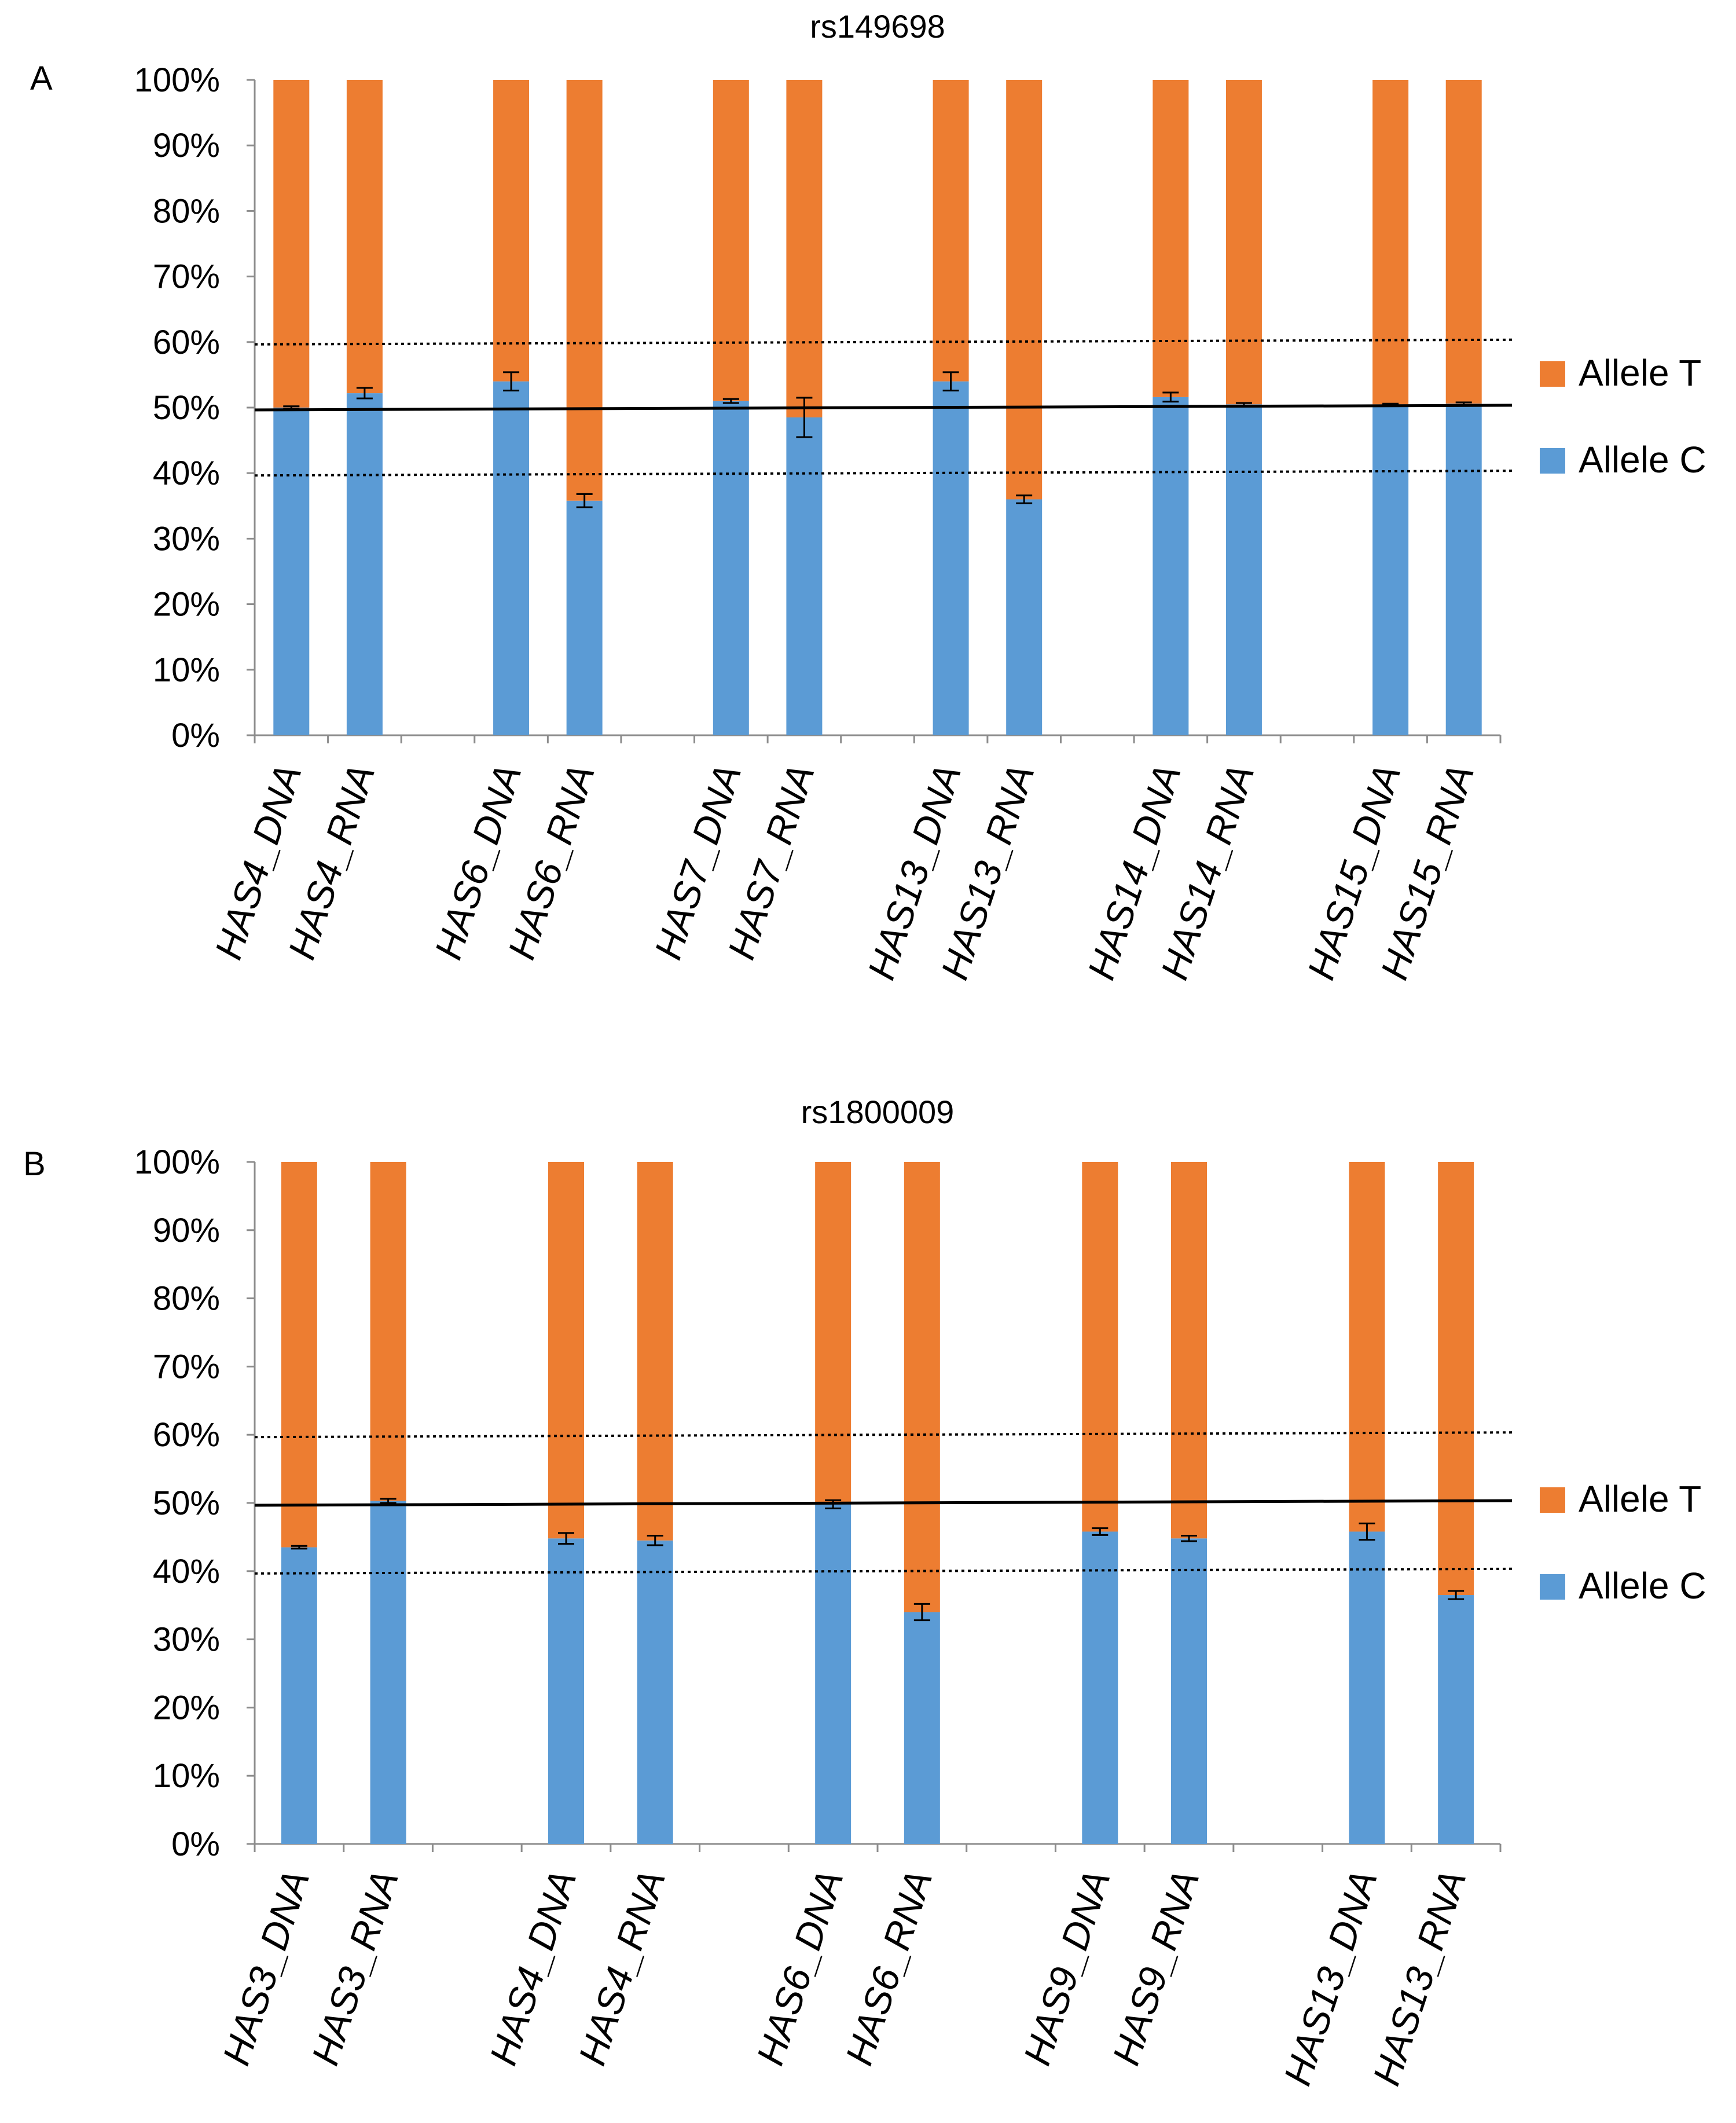 Image resolution: width=1736 pixels, height=2123 pixels. Describe the element at coordinates (877, 26) in the screenshot. I see `chart-title: rs149698` at that location.